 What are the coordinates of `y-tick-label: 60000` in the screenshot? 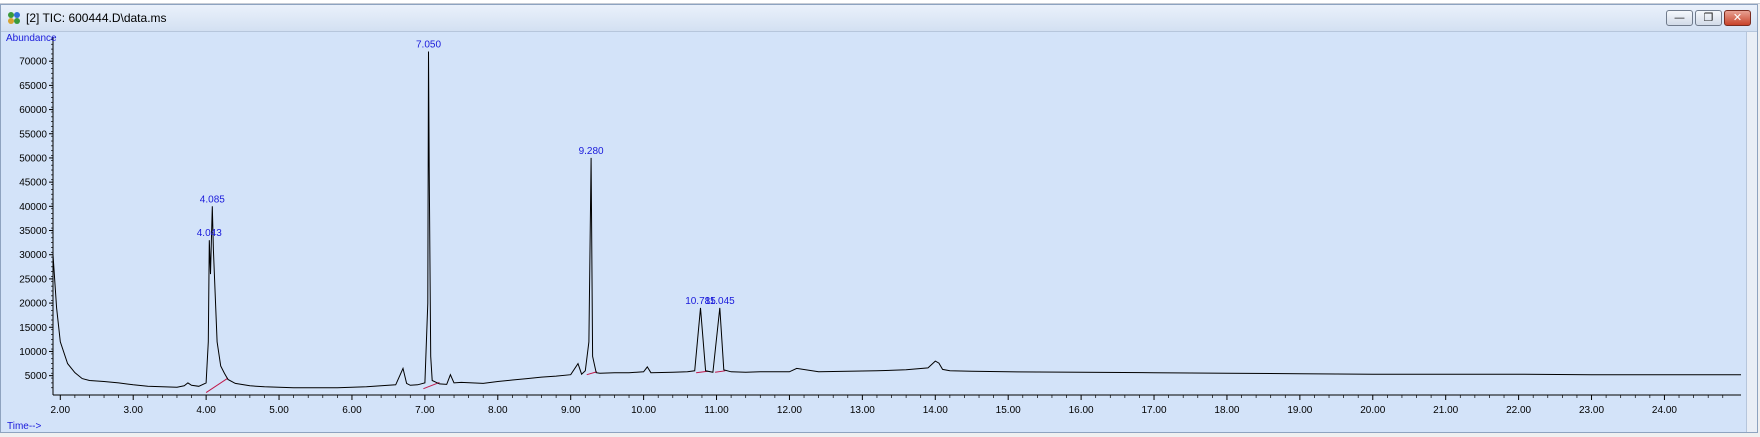 It's located at (33, 110).